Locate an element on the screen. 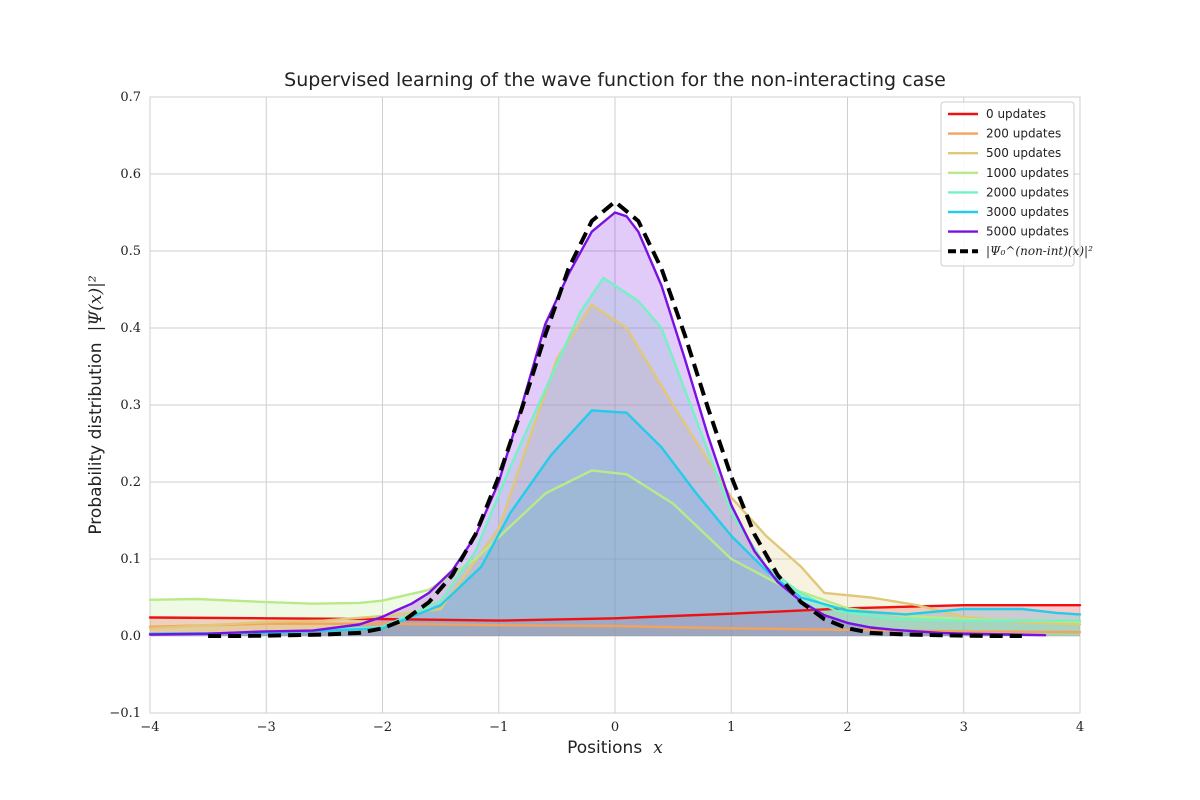 The height and width of the screenshot is (800, 1200). x-axis-title: Positions x is located at coordinates (615, 748).